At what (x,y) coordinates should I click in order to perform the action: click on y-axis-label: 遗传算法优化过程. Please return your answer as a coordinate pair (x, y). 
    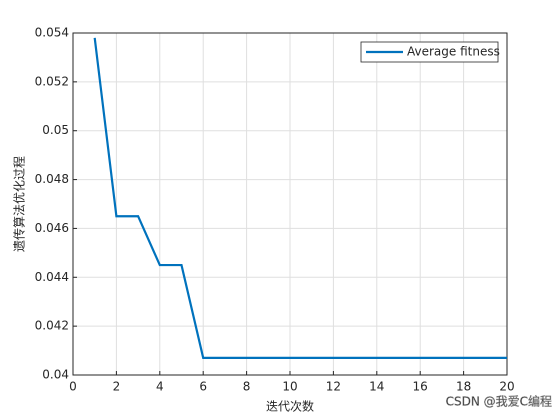
    Looking at the image, I should click on (19, 204).